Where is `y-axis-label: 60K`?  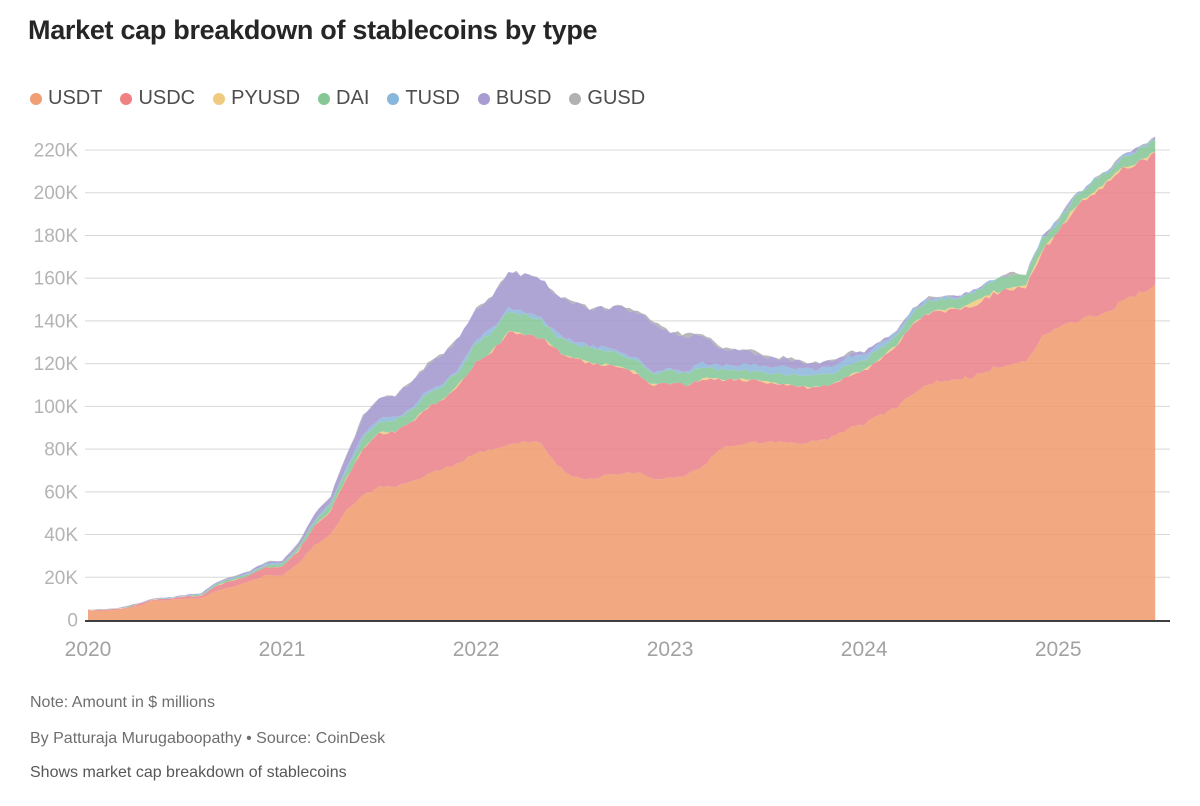 y-axis-label: 60K is located at coordinates (61, 492).